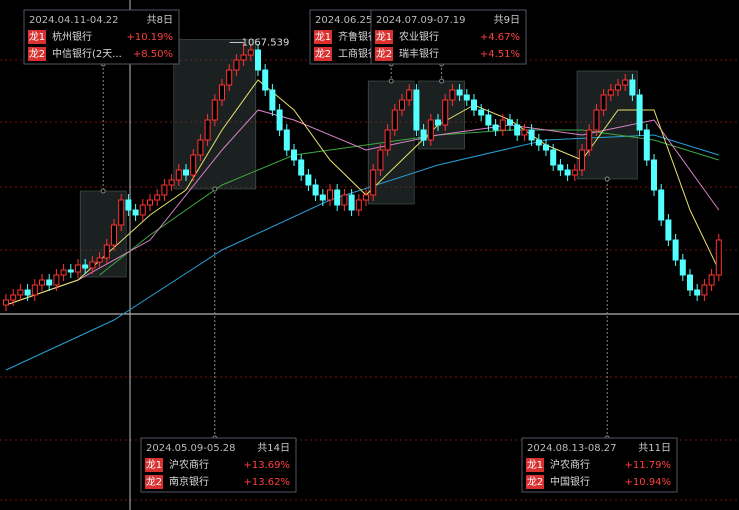 This screenshot has width=739, height=510. I want to click on stock-name: 齐鲁银行, so click(358, 36).